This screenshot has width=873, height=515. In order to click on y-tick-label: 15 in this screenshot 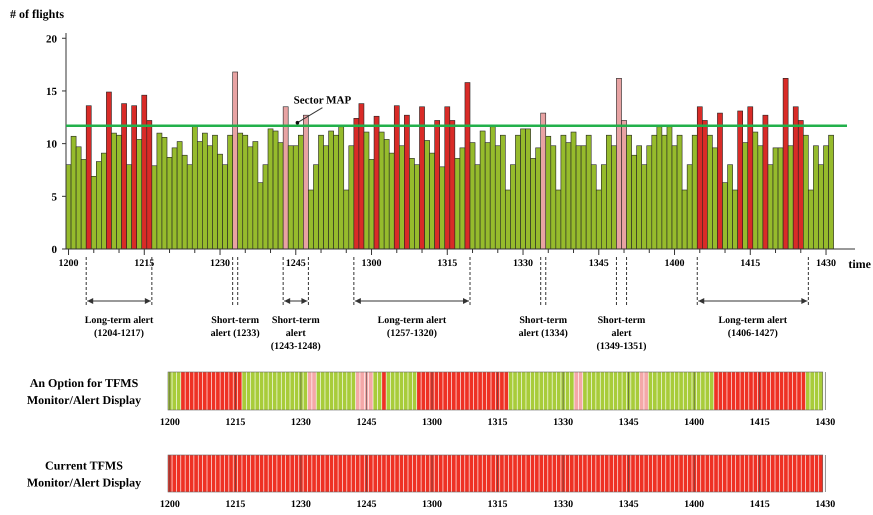, I will do `click(52, 92)`.